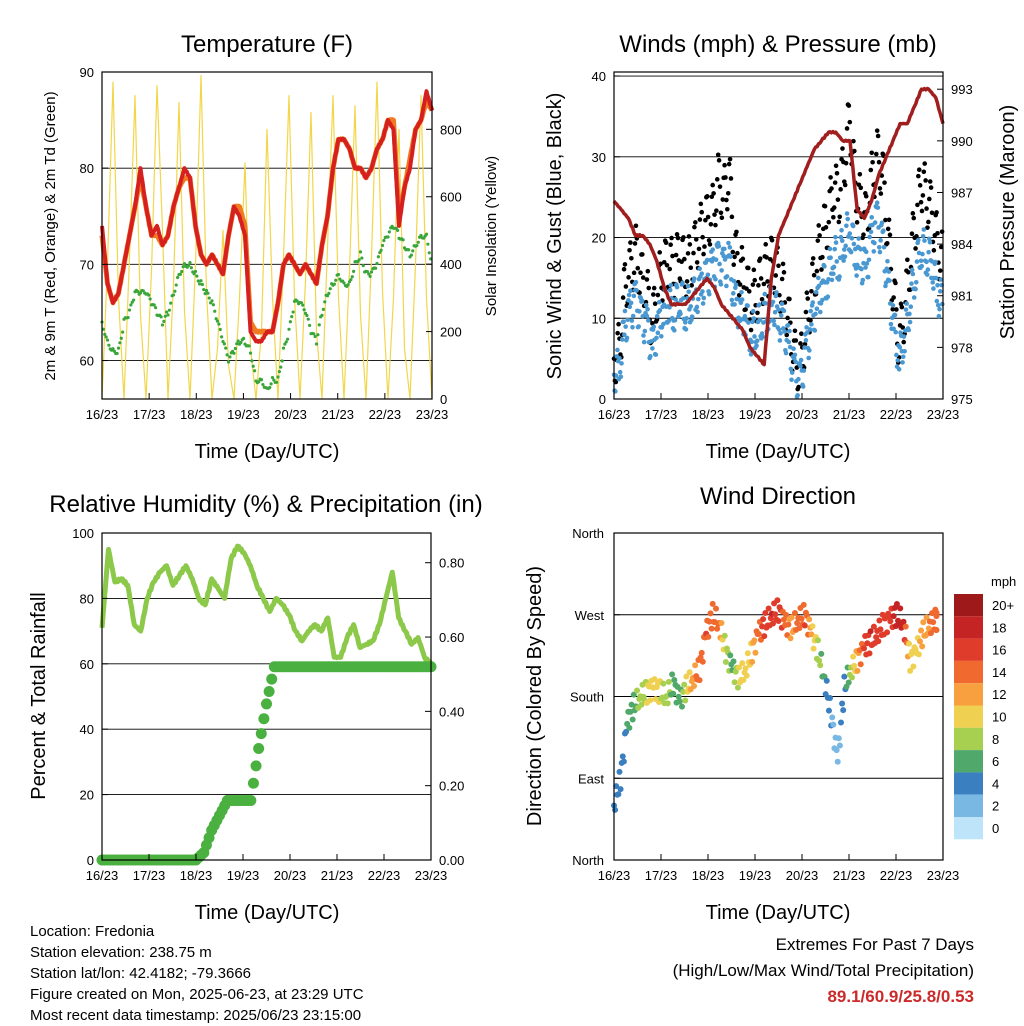 The width and height of the screenshot is (1024, 1026). What do you see at coordinates (290, 875) in the screenshot?
I see `rh-x-tick-label: 20/23` at bounding box center [290, 875].